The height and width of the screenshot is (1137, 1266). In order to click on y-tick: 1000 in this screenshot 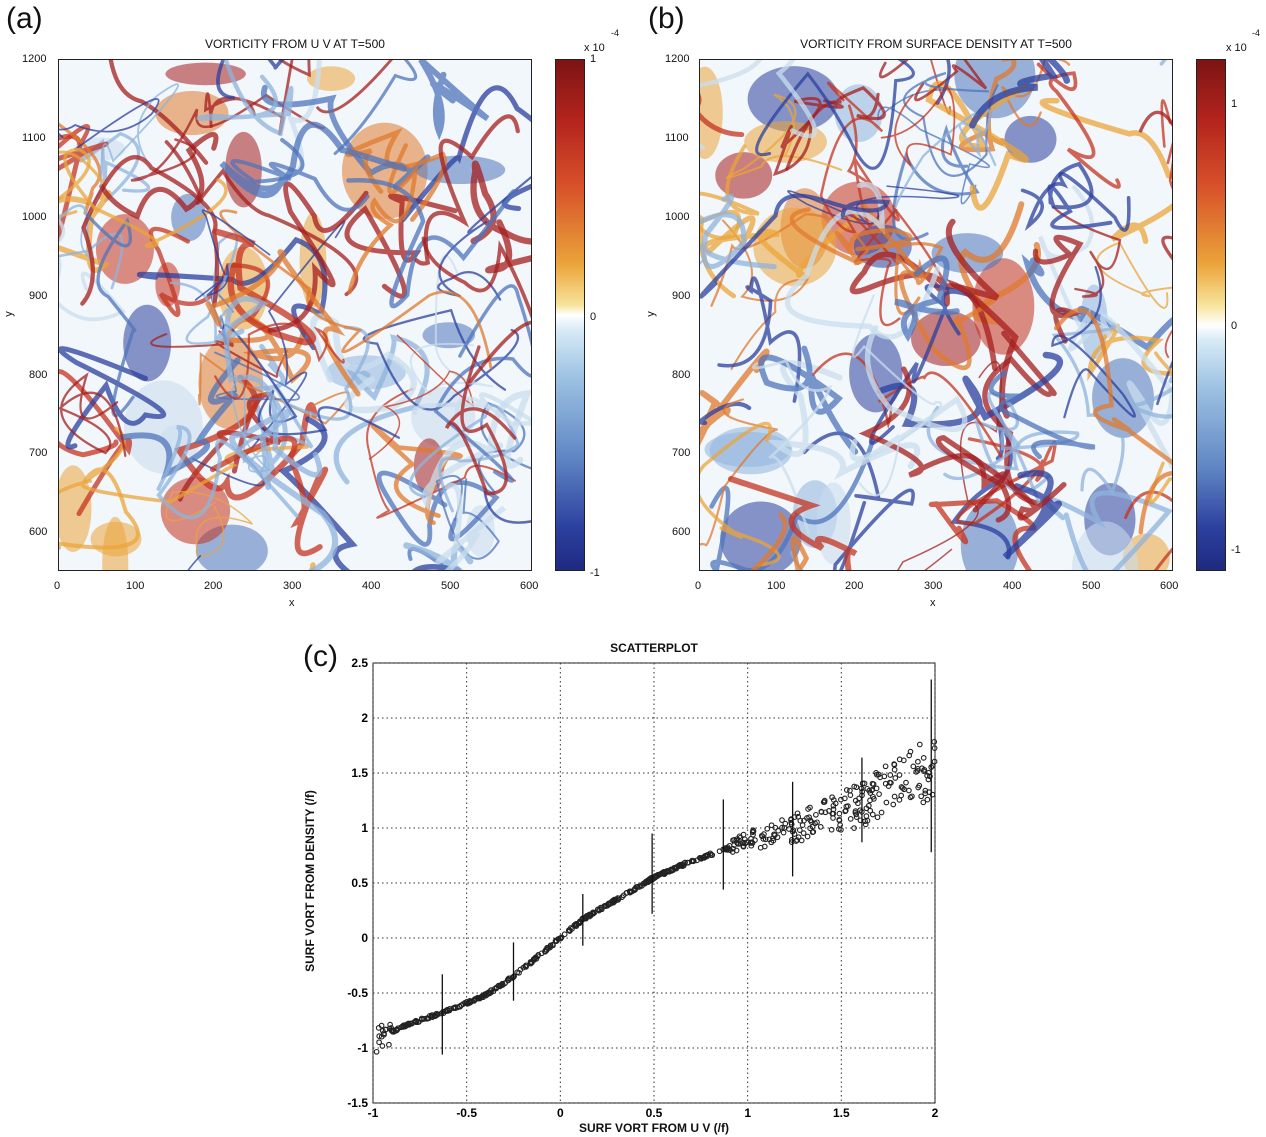, I will do `click(34, 217)`.